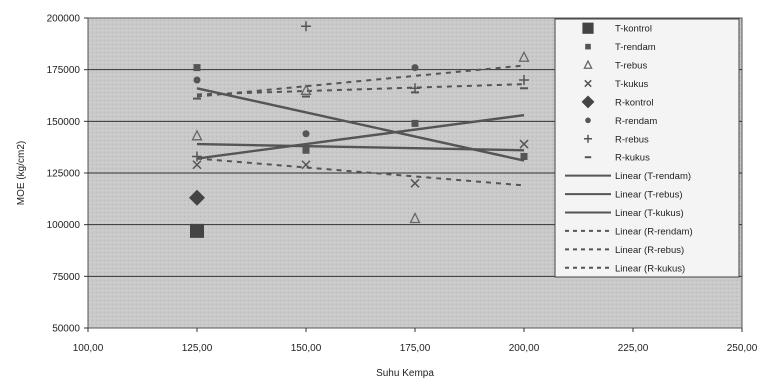 Image resolution: width=757 pixels, height=385 pixels. Describe the element at coordinates (64, 19) in the screenshot. I see `y-tick-label: 200000` at that location.